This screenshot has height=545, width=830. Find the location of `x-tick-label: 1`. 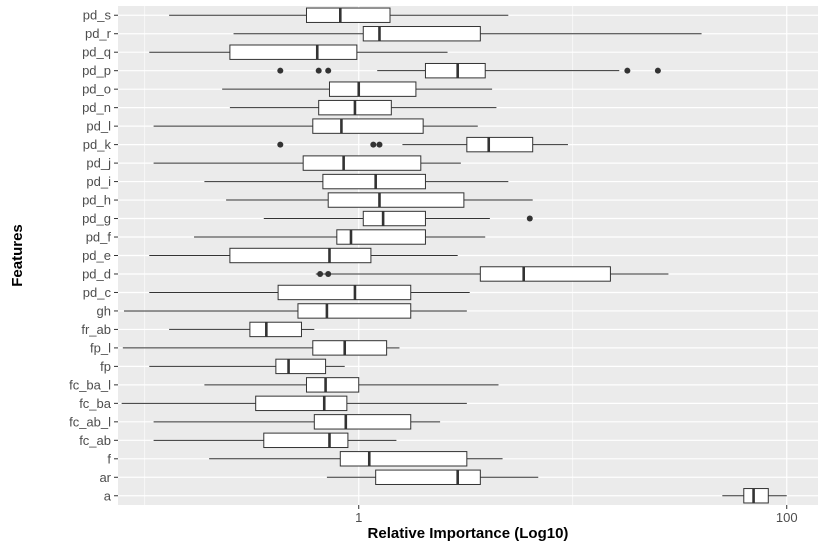

x-tick-label: 1 is located at coordinates (358, 517).